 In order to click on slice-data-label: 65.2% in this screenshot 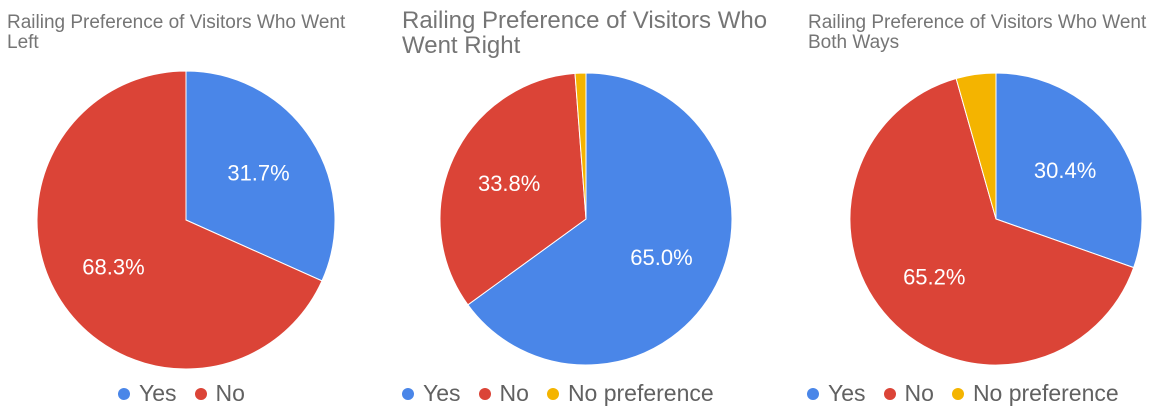, I will do `click(934, 277)`.